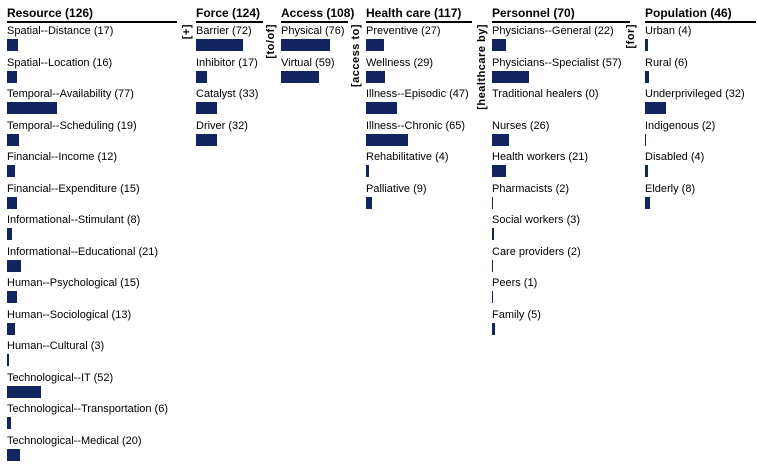  I want to click on category-row: Temporal--Availability (77), so click(92, 102).